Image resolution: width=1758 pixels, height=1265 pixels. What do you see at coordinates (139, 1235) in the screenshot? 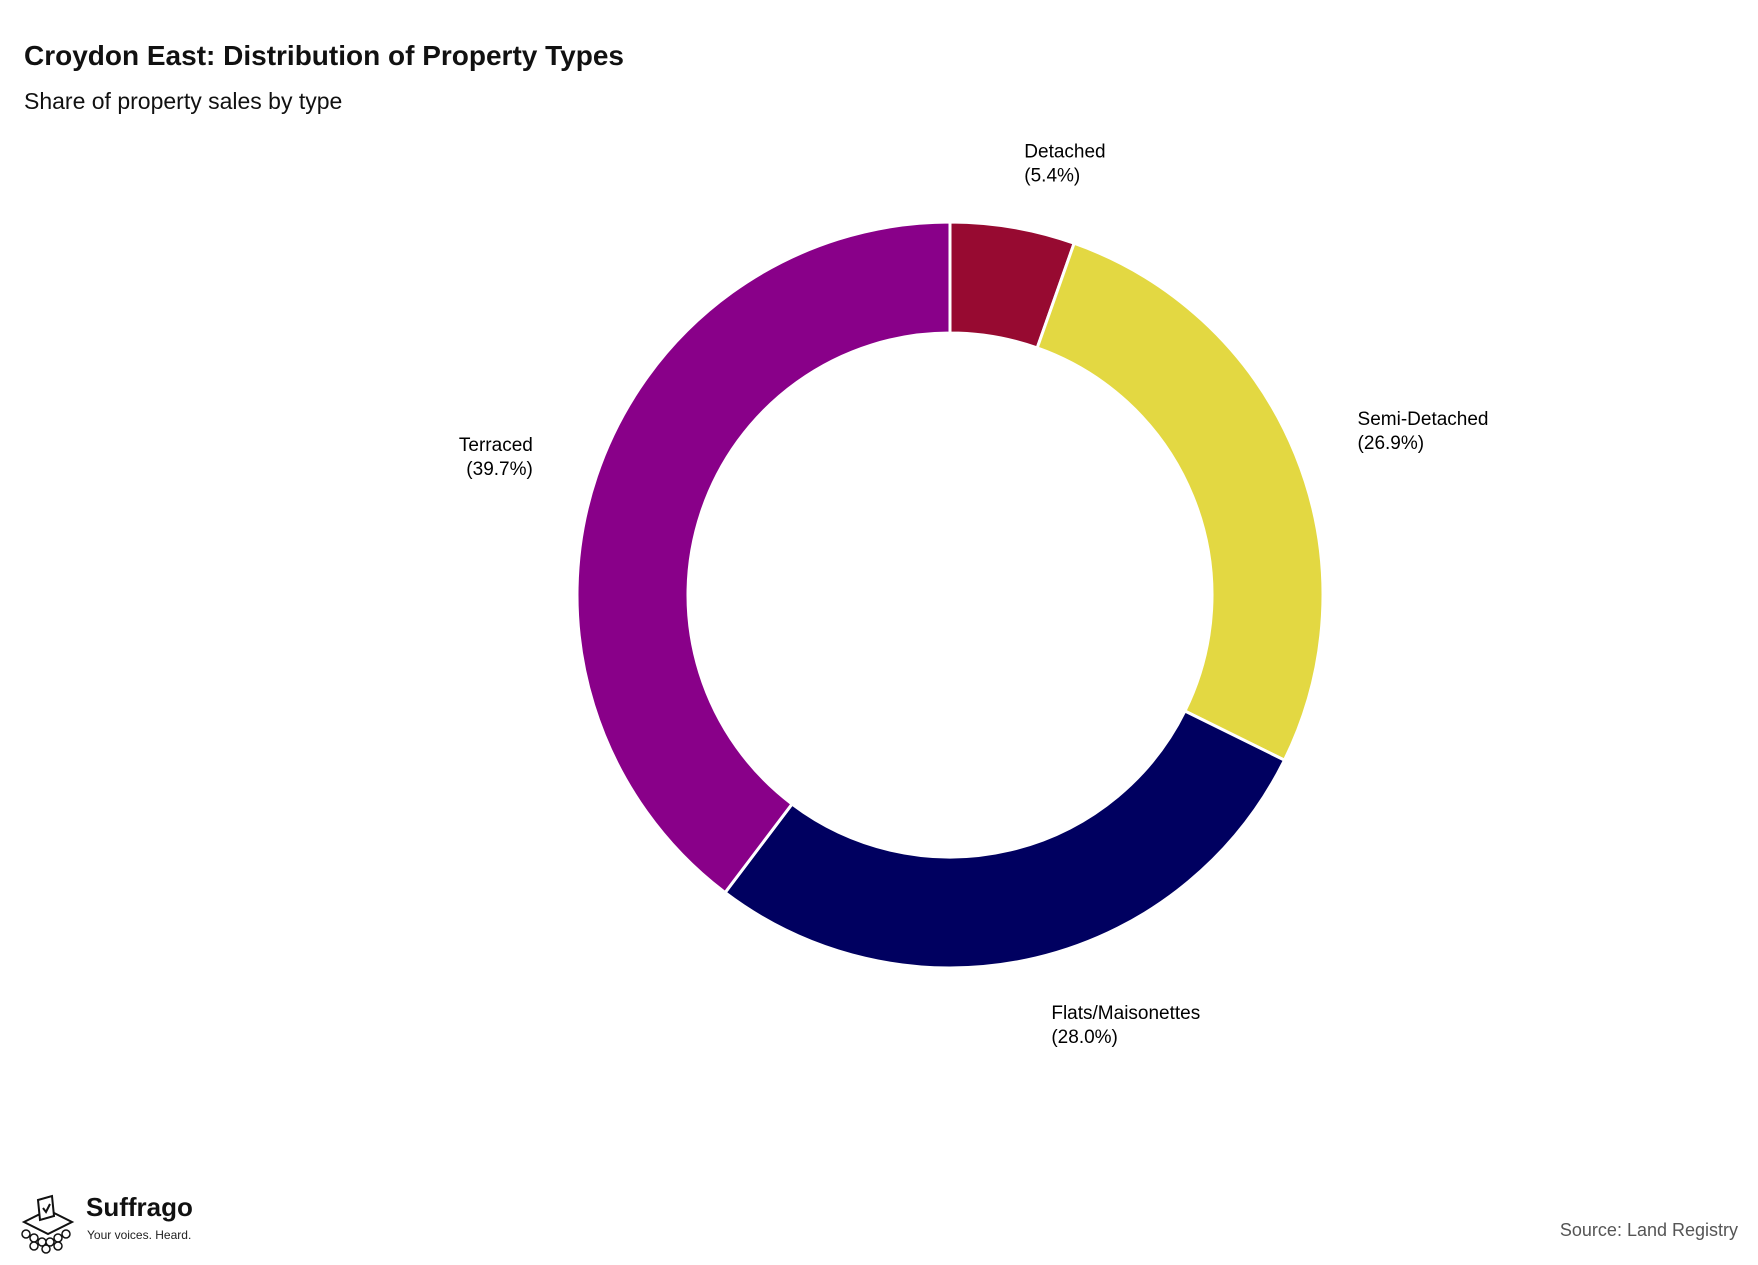
I see `logo-tagline: Your voices. Heard.` at bounding box center [139, 1235].